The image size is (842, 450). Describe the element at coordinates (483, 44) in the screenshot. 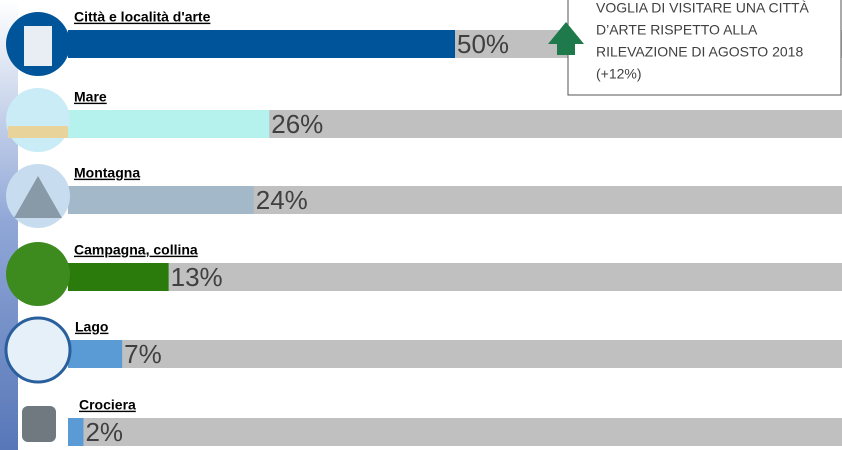

I see `value-label: 50%` at that location.